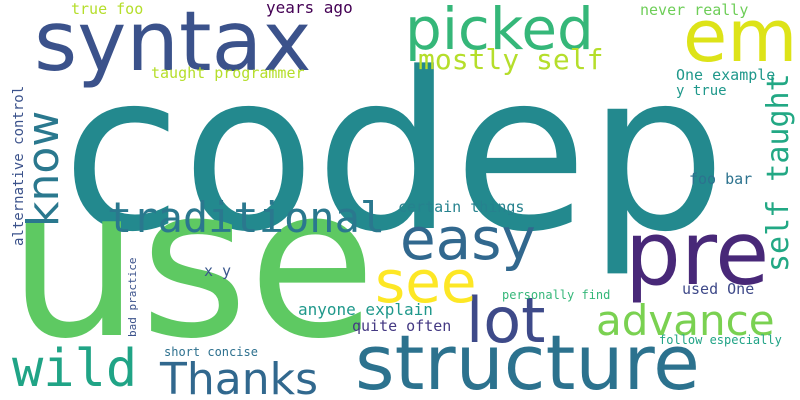 Image resolution: width=800 pixels, height=400 pixels. What do you see at coordinates (19, 165) in the screenshot?
I see `word-alternative-control: alternative control` at bounding box center [19, 165].